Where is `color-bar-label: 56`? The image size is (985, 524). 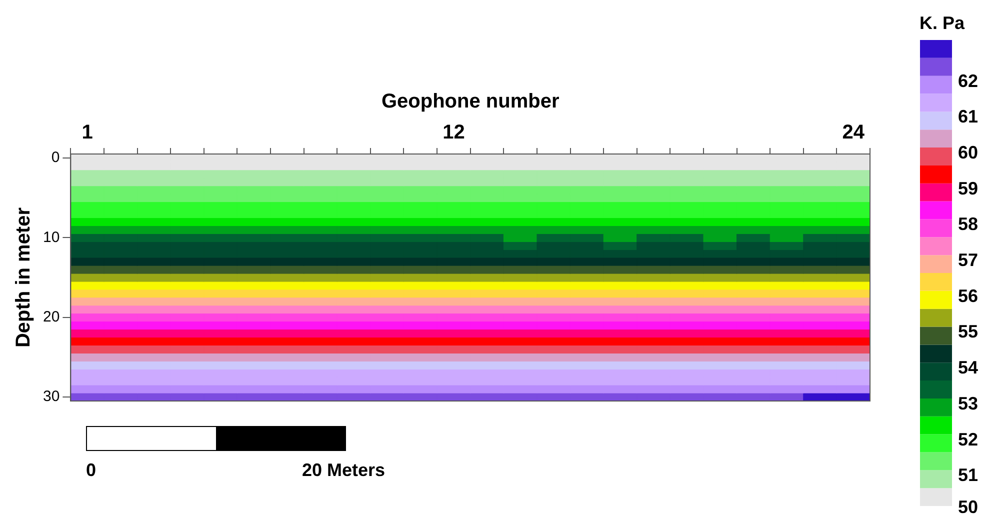
color-bar-label: 56 is located at coordinates (968, 296).